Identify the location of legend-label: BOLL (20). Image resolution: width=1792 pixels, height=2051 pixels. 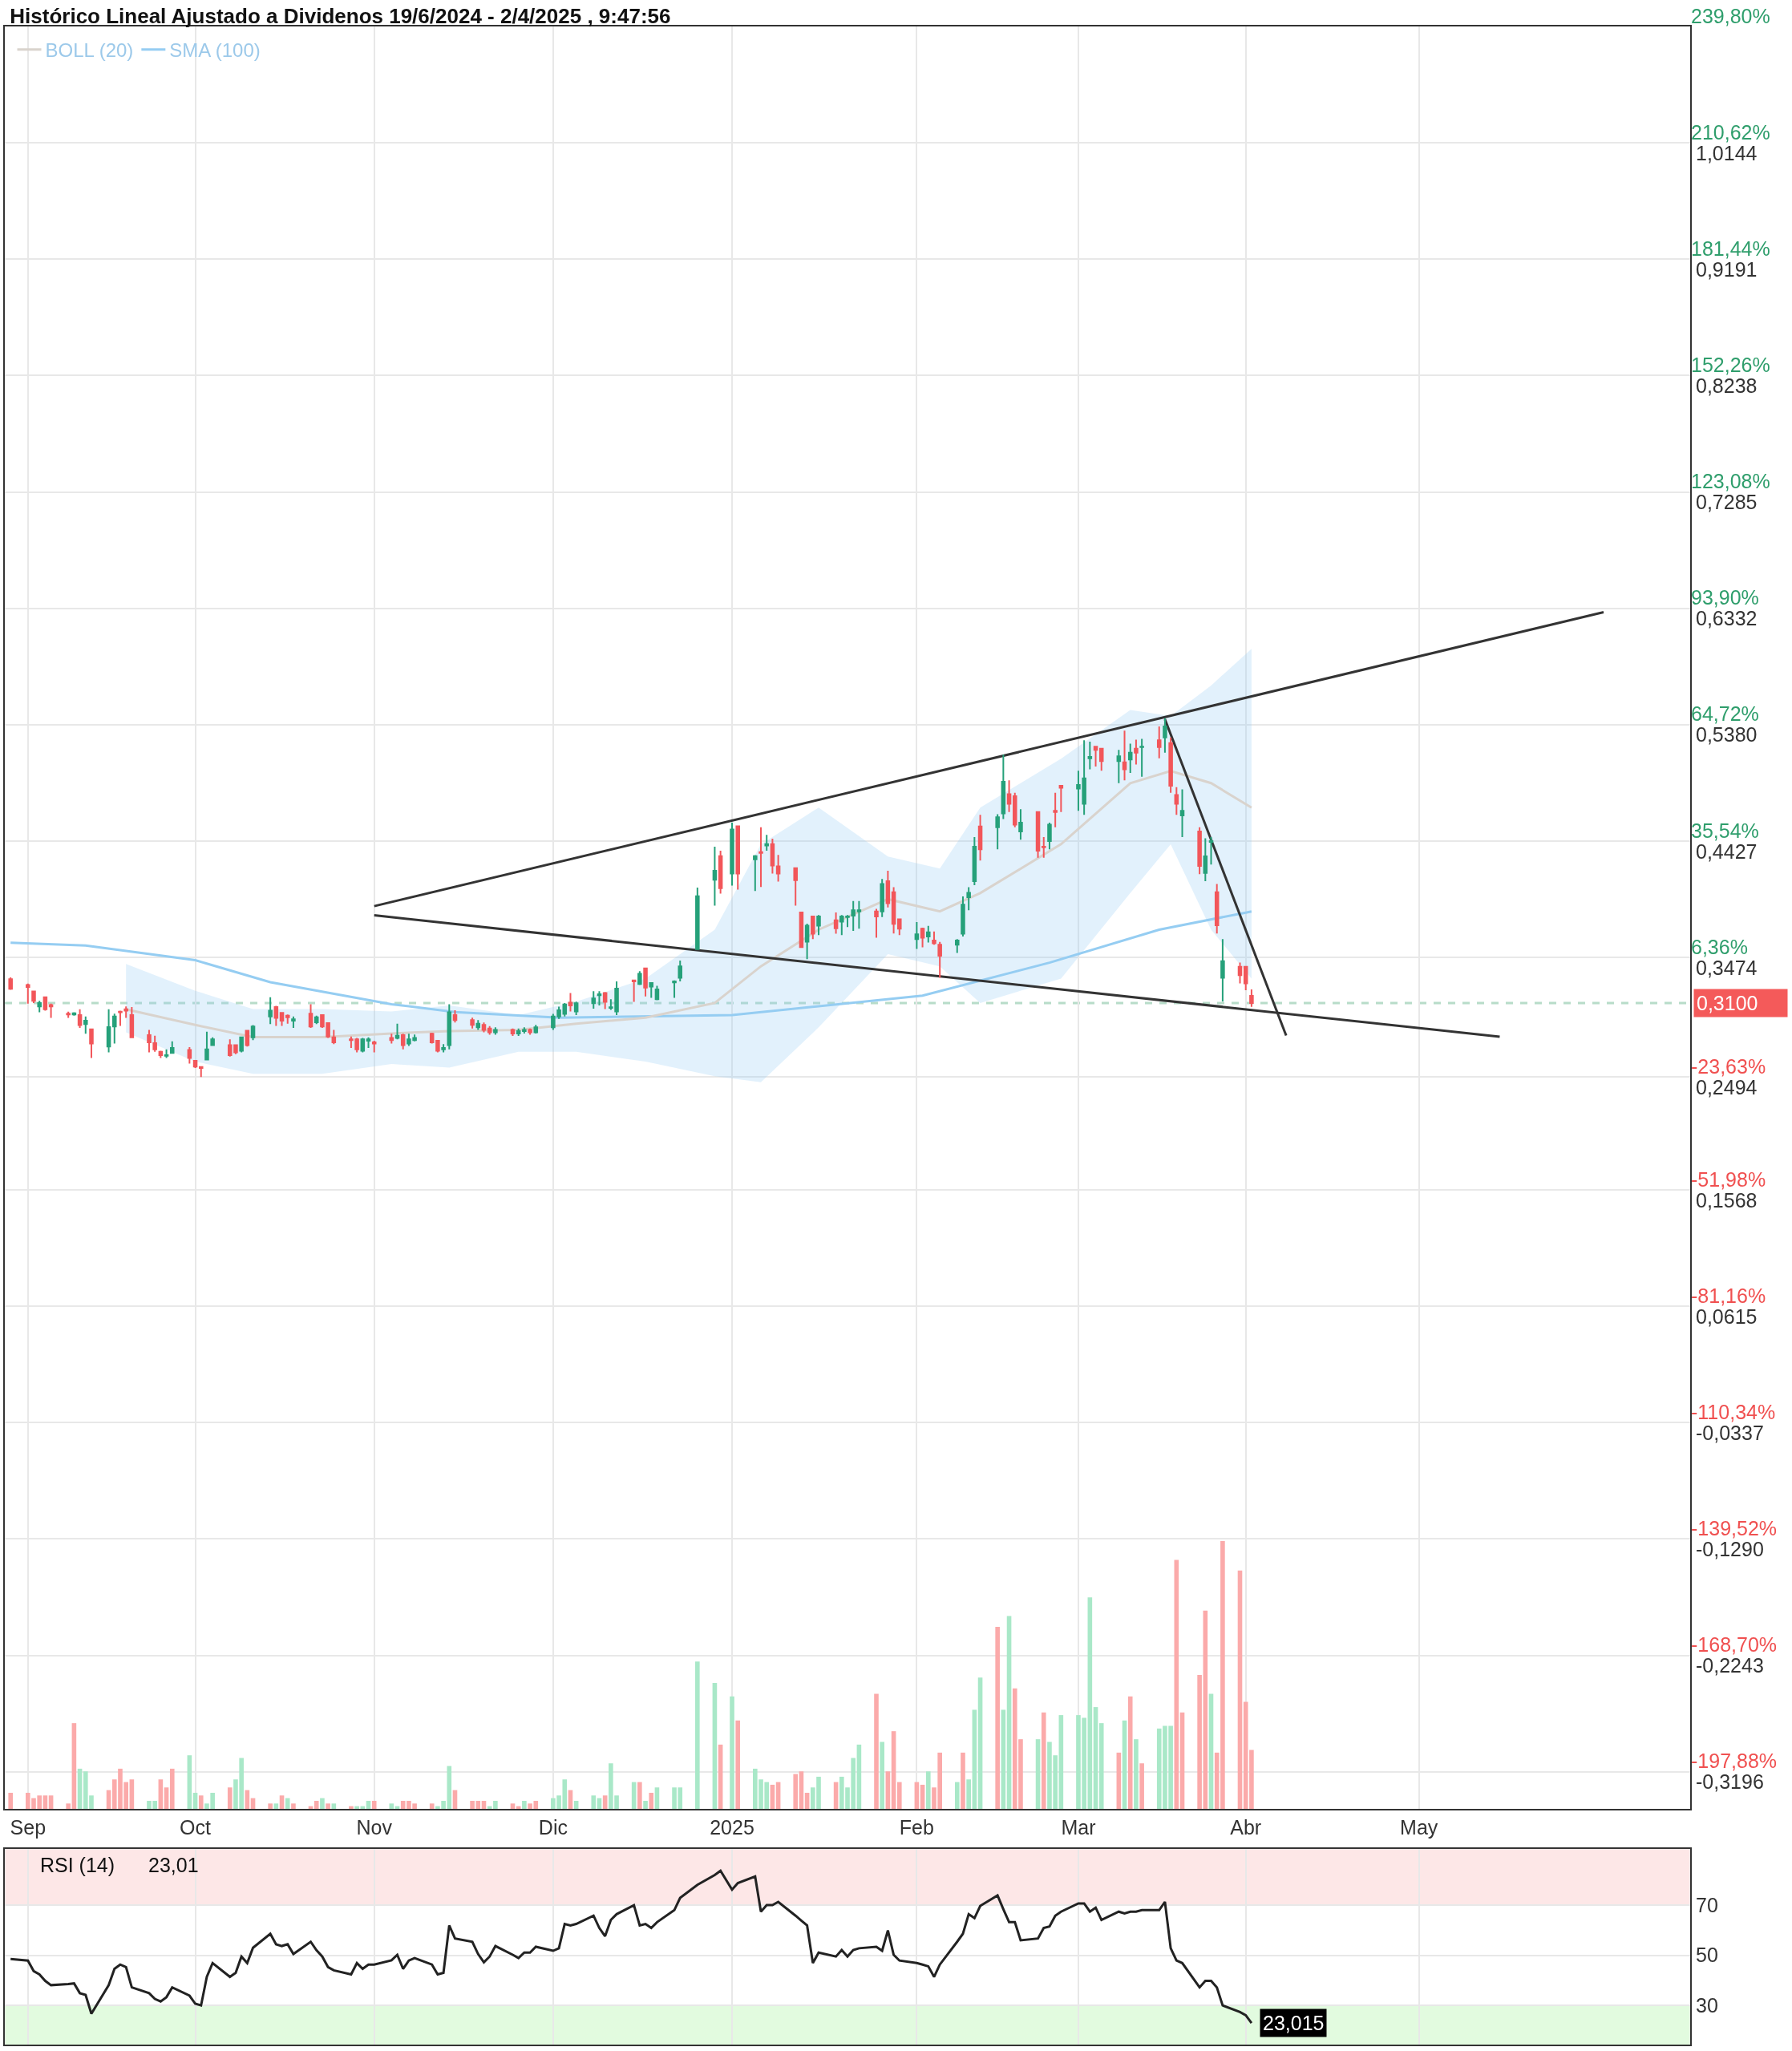
(89, 50).